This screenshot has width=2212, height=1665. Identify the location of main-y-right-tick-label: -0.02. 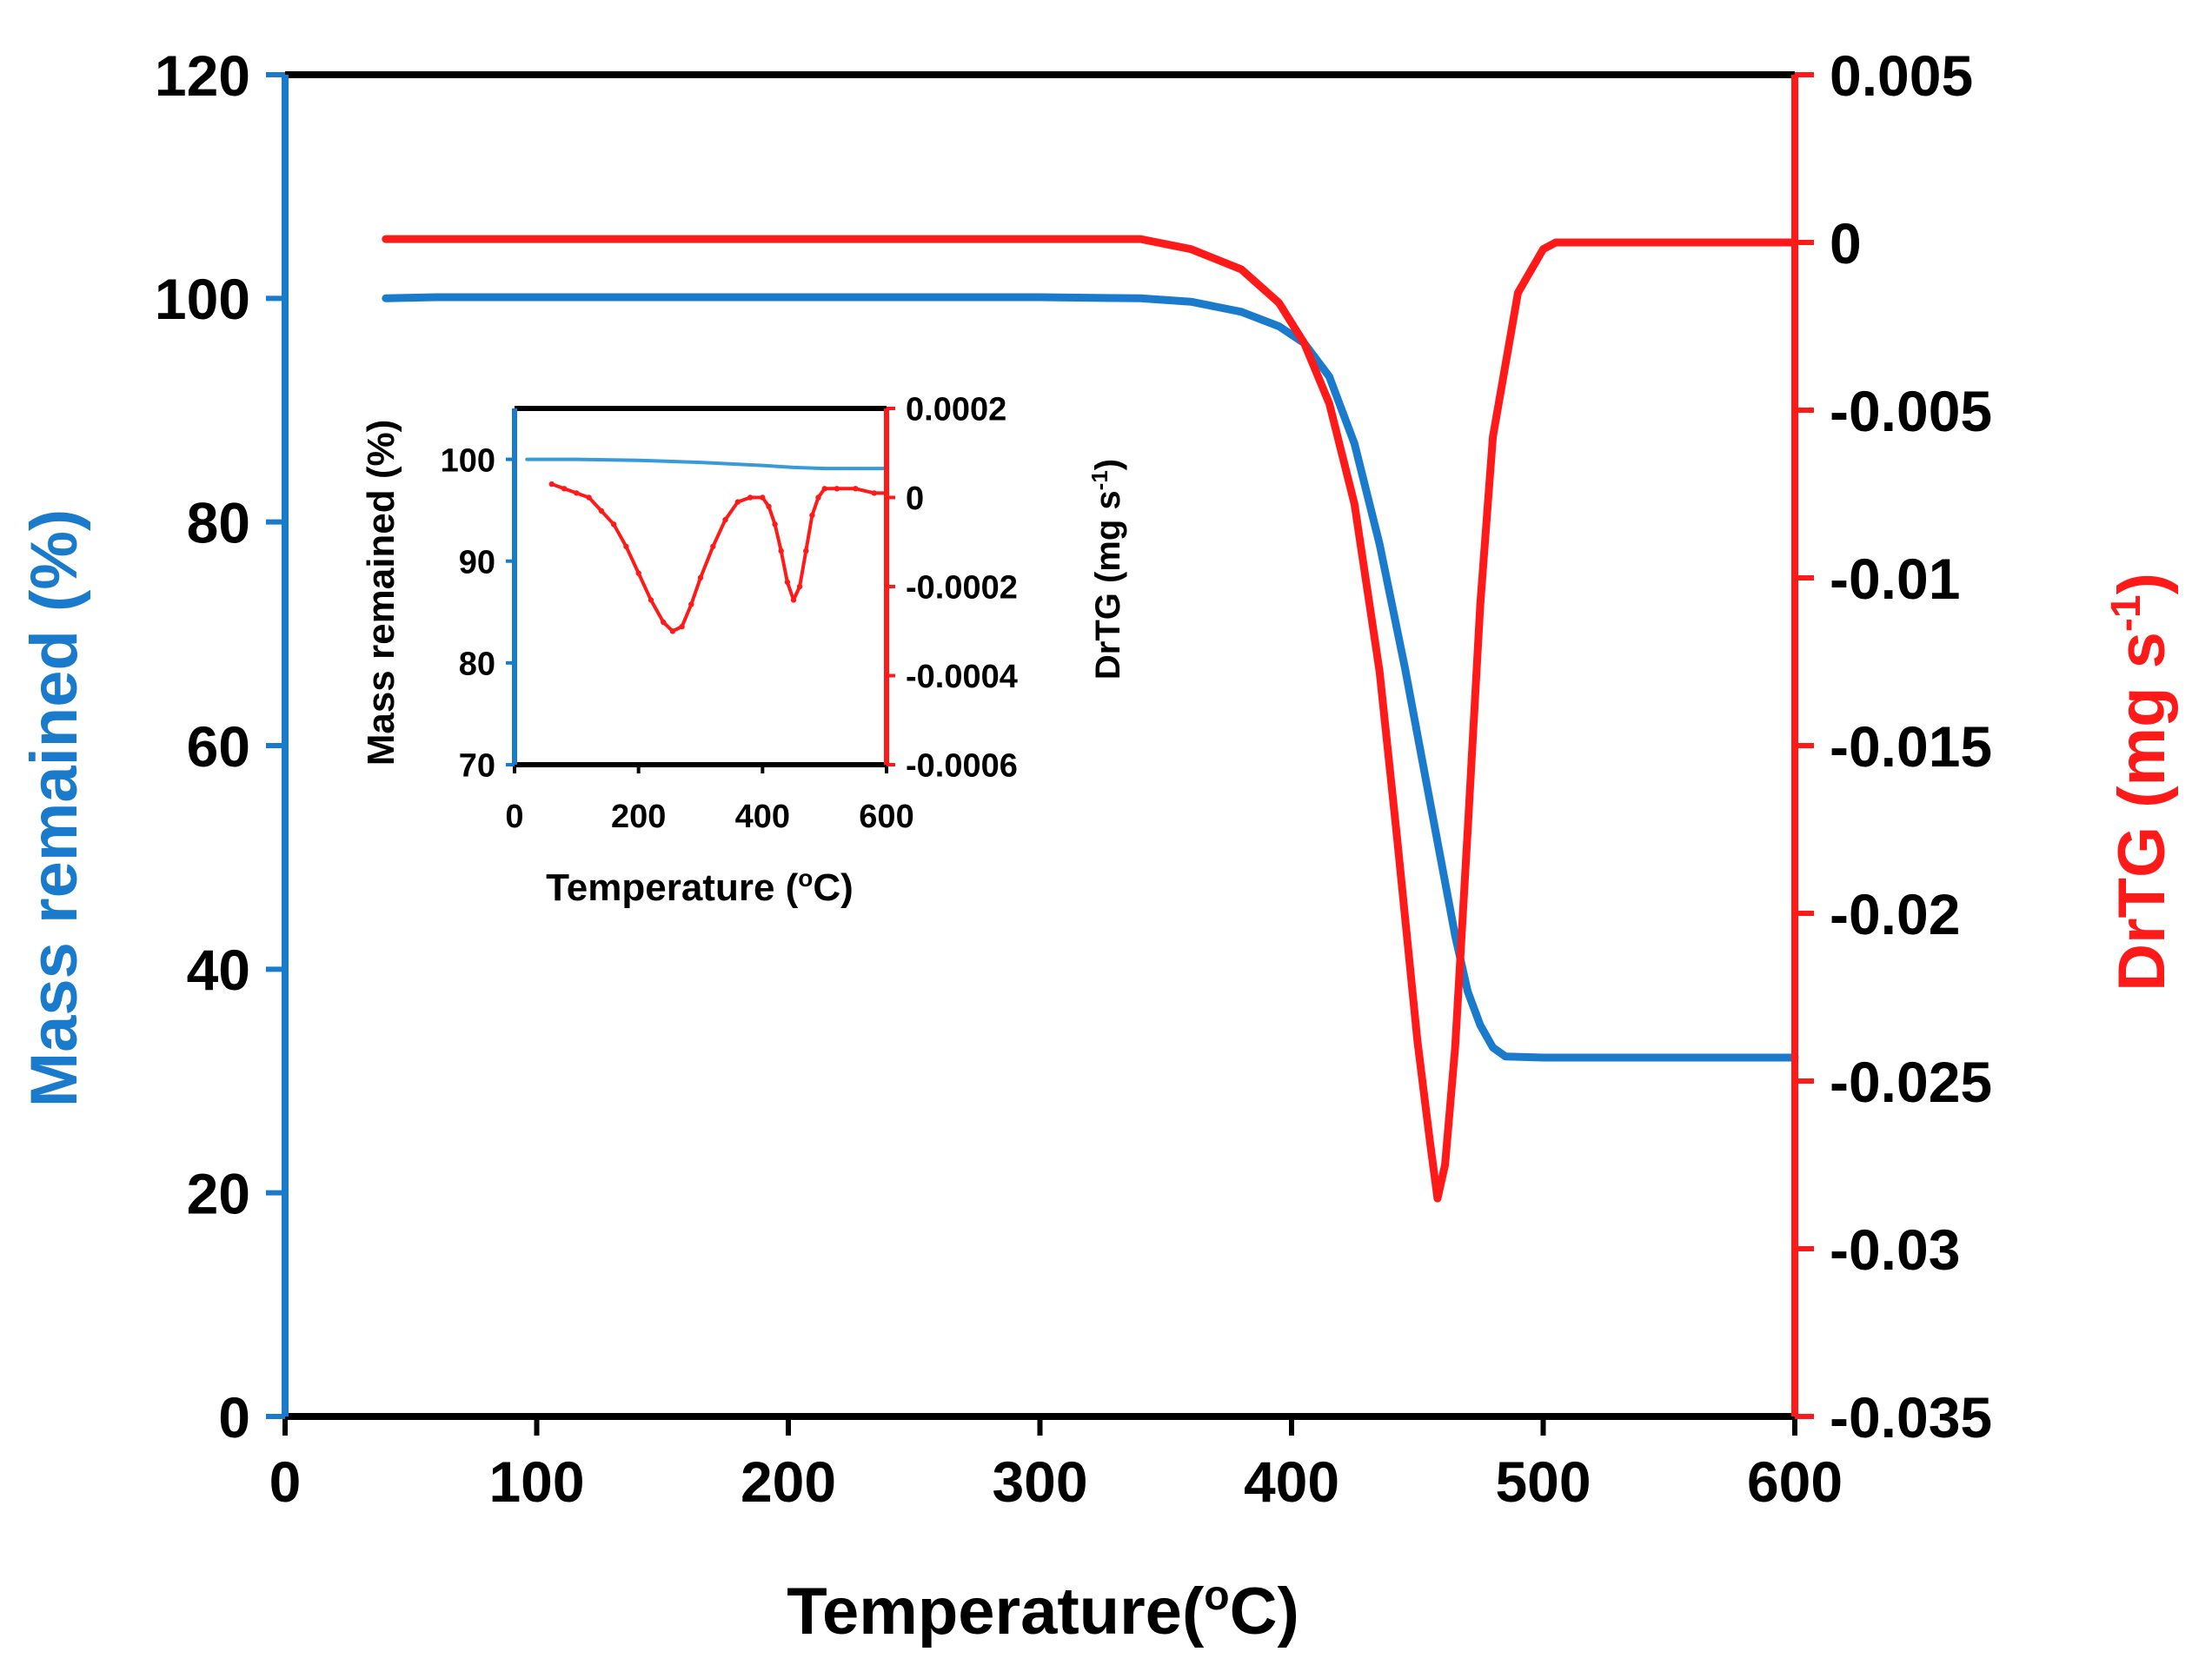
(1895, 914).